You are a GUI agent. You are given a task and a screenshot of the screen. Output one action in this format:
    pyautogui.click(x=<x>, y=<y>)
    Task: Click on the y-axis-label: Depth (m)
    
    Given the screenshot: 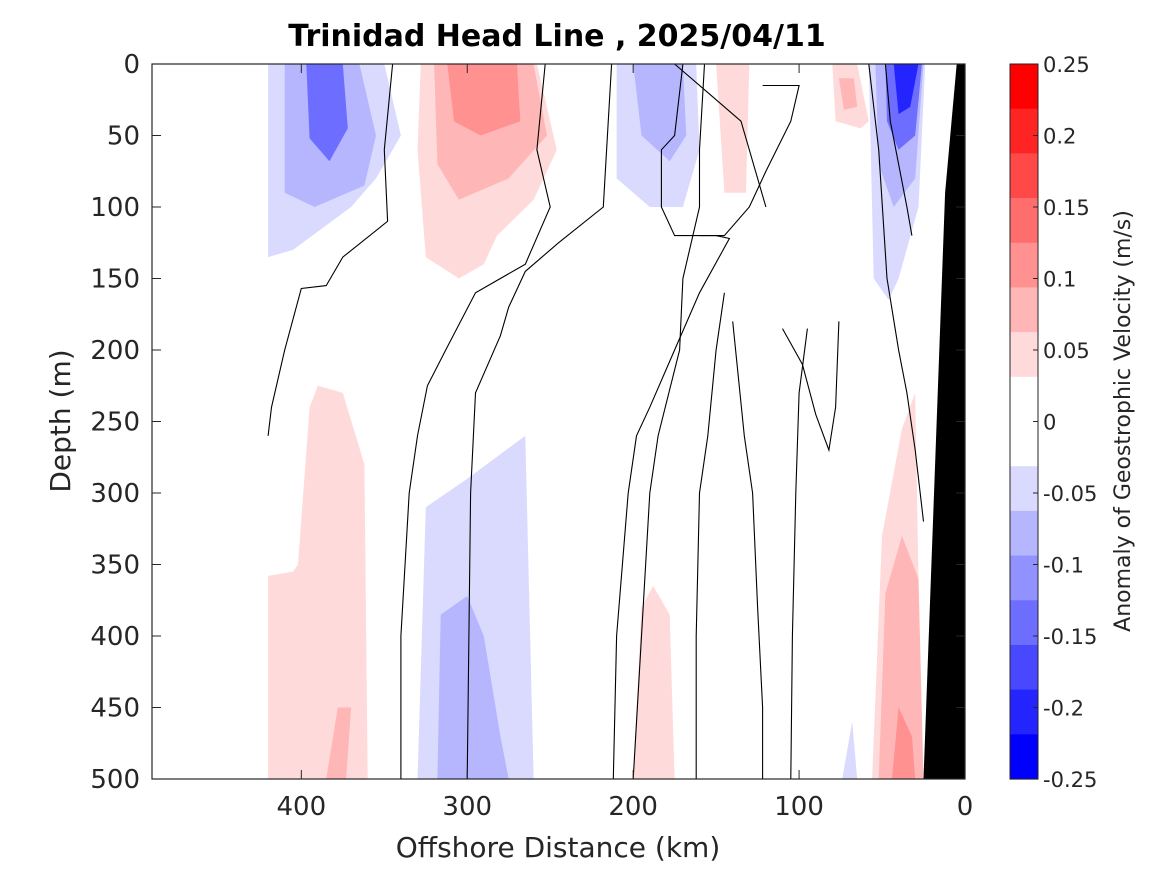 What is the action you would take?
    pyautogui.click(x=60, y=420)
    